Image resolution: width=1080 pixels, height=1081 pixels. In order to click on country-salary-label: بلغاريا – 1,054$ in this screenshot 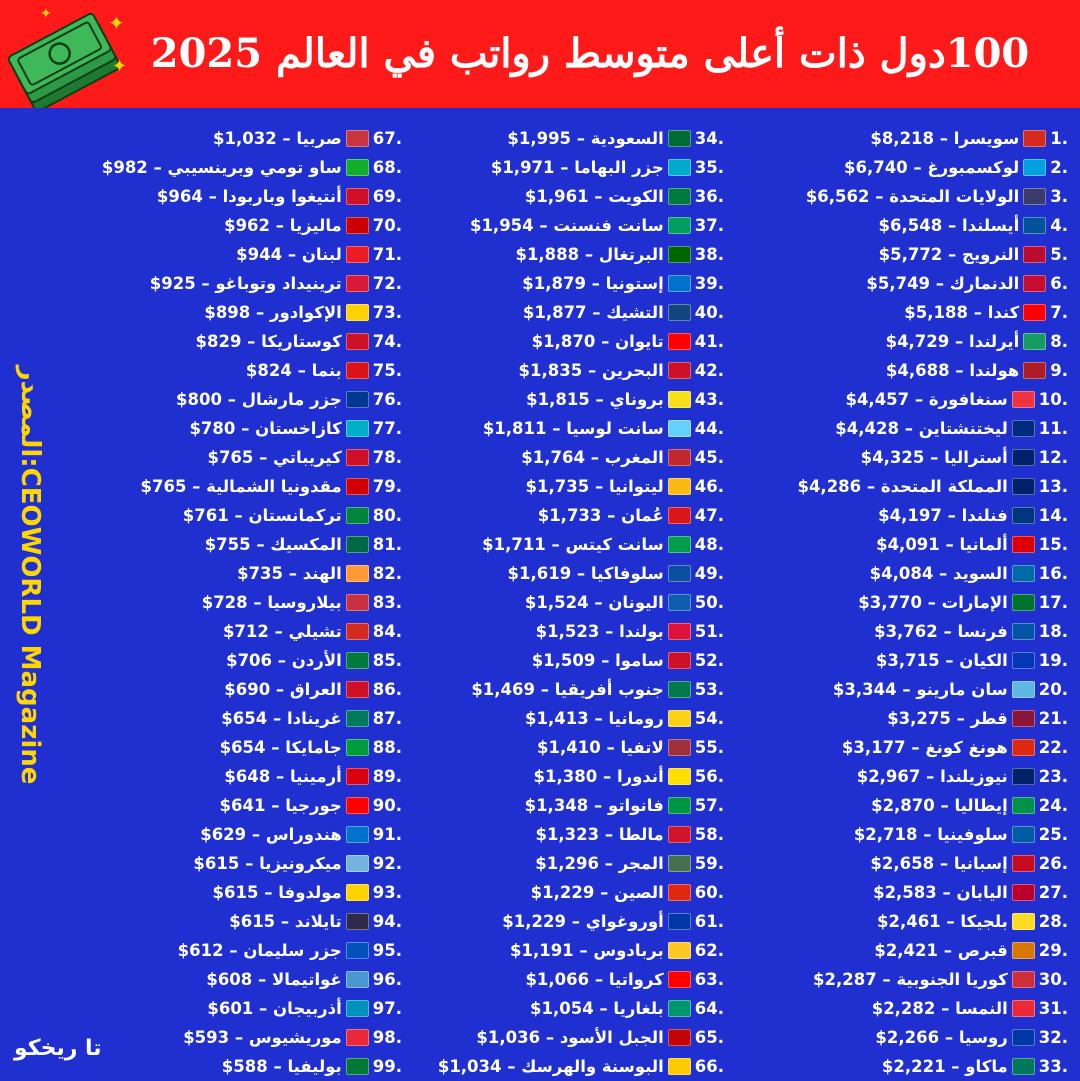, I will do `click(597, 1008)`.